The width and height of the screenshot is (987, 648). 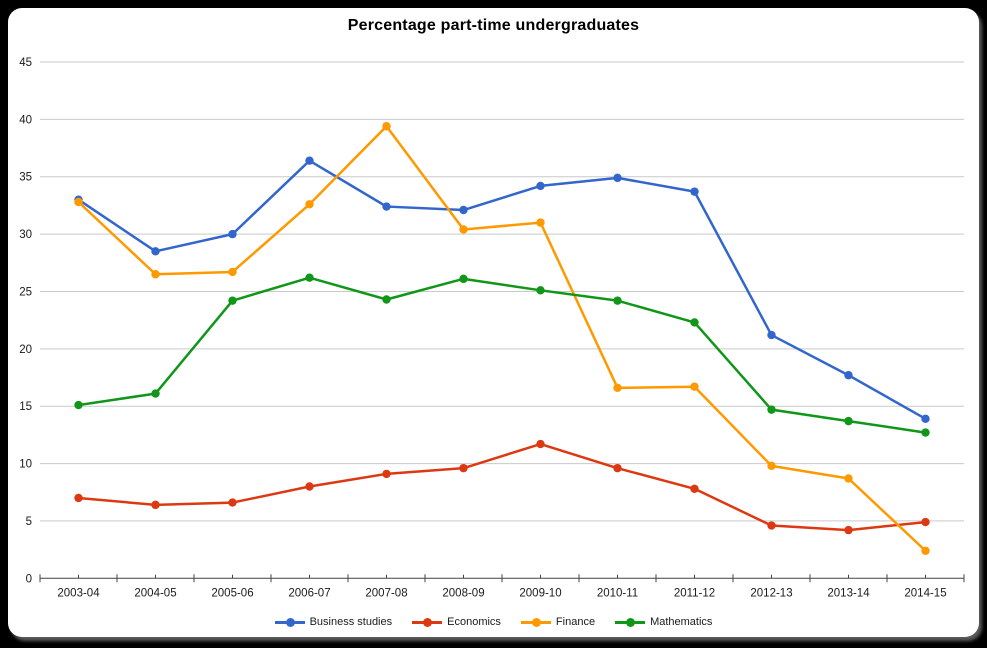 I want to click on x-tick-label: 2009-10, so click(x=540, y=593).